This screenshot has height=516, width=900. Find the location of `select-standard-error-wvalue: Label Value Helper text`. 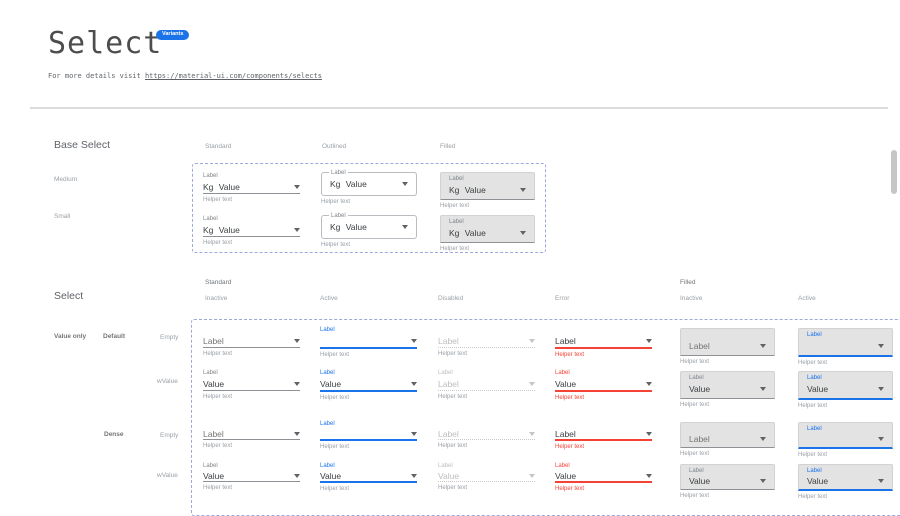

select-standard-error-wvalue: Label Value Helper text is located at coordinates (603, 385).